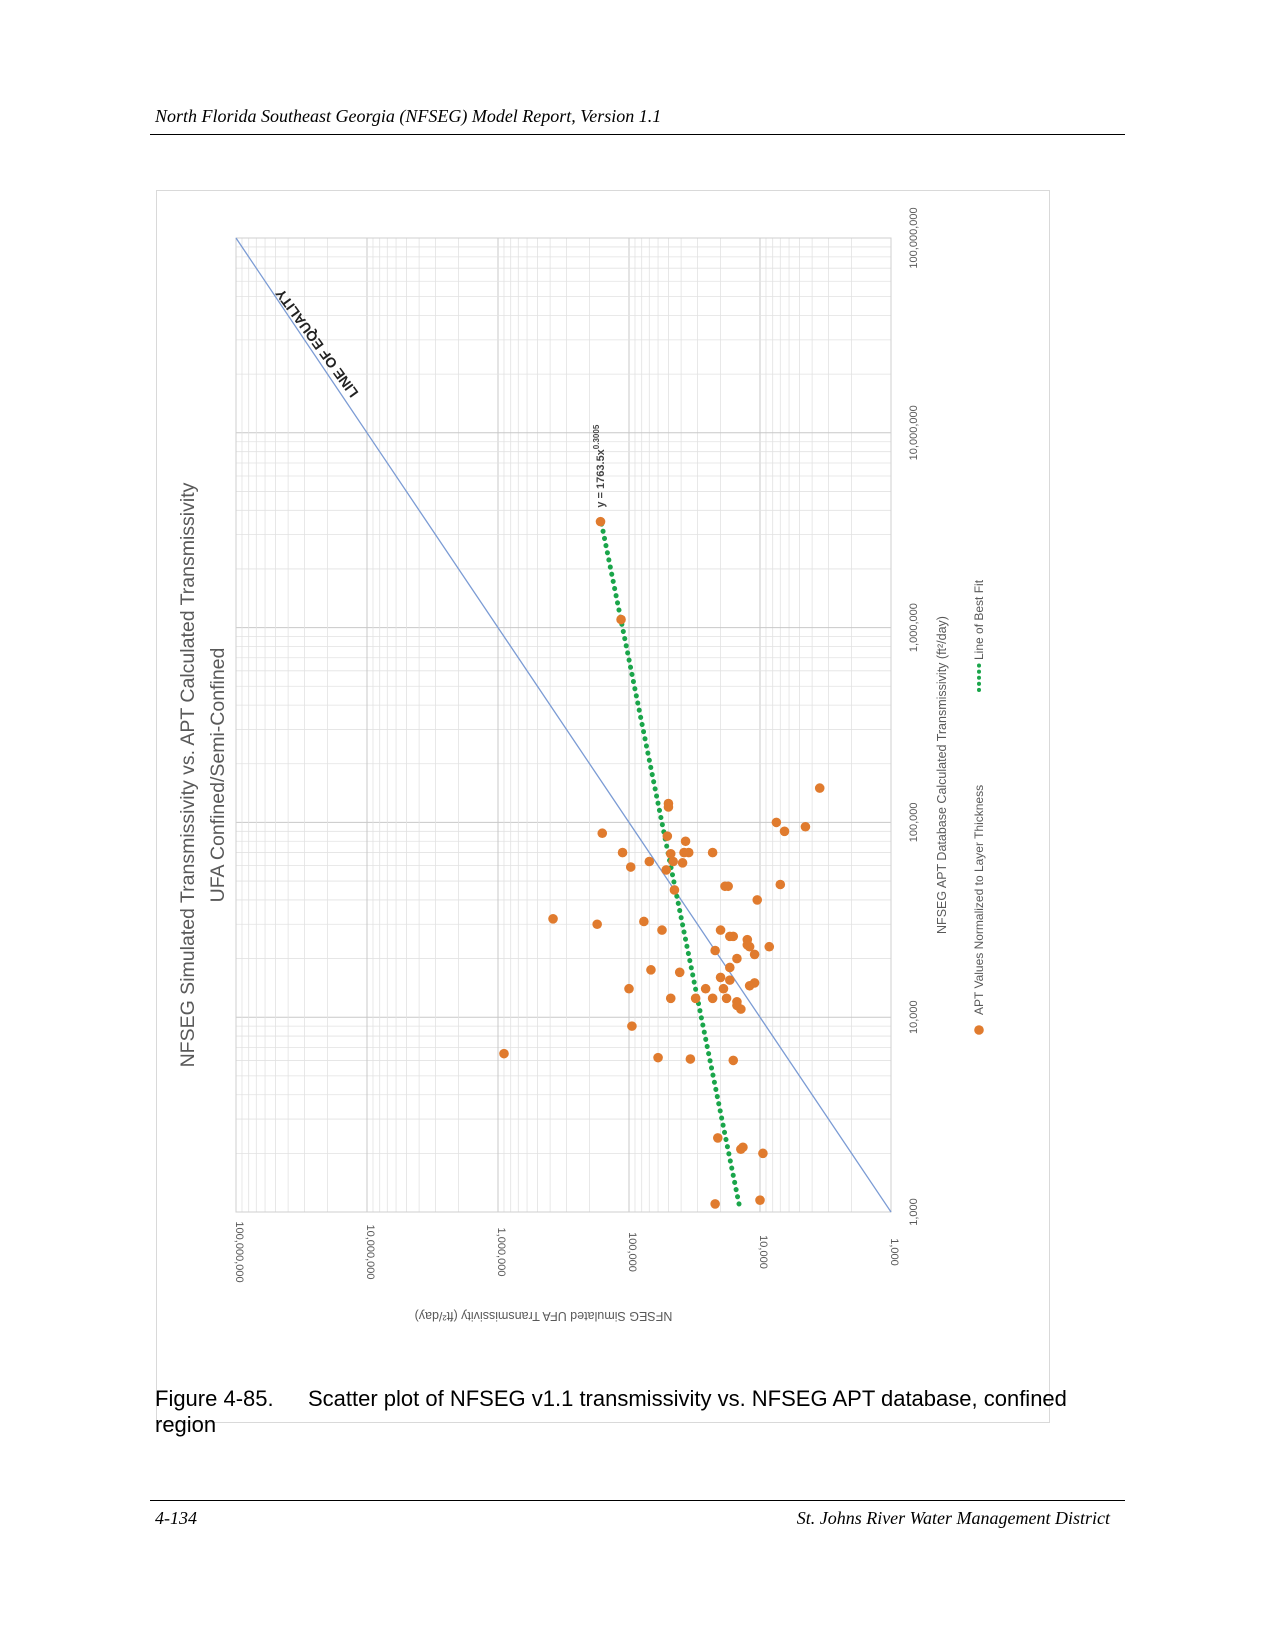 The width and height of the screenshot is (1275, 1651). I want to click on header-rule, so click(637, 134).